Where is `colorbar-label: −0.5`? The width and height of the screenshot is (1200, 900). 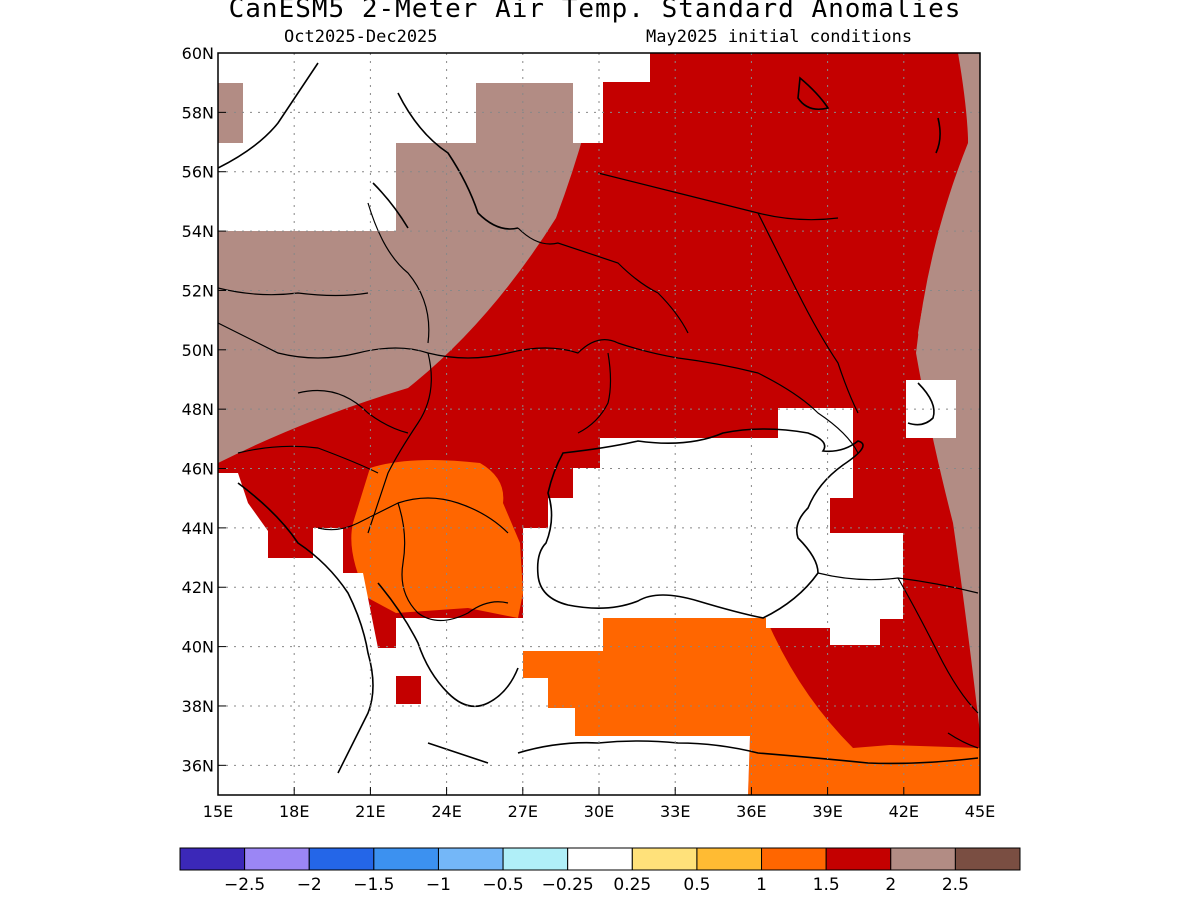 colorbar-label: −0.5 is located at coordinates (502, 885).